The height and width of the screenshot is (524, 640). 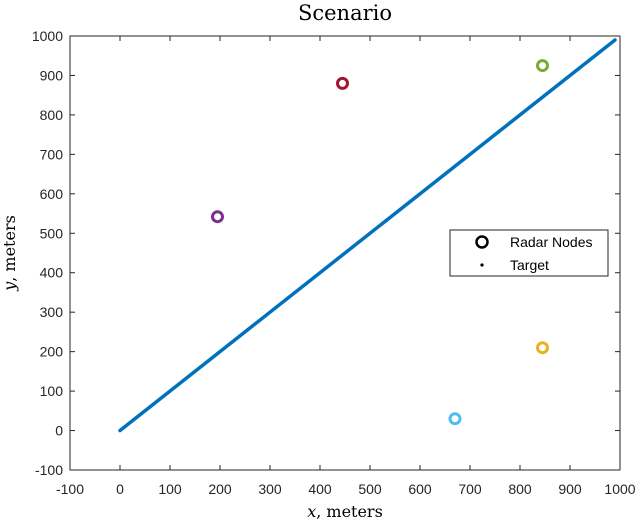 What do you see at coordinates (70, 489) in the screenshot?
I see `x-tick-label: -100` at bounding box center [70, 489].